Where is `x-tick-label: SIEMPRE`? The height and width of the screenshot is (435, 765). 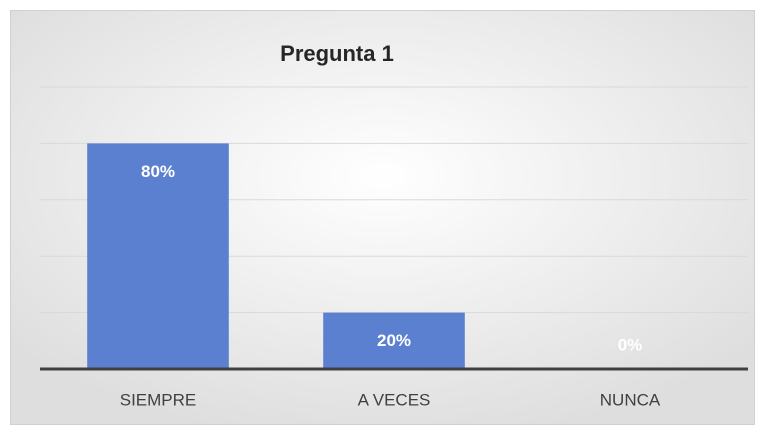 x-tick-label: SIEMPRE is located at coordinates (158, 399).